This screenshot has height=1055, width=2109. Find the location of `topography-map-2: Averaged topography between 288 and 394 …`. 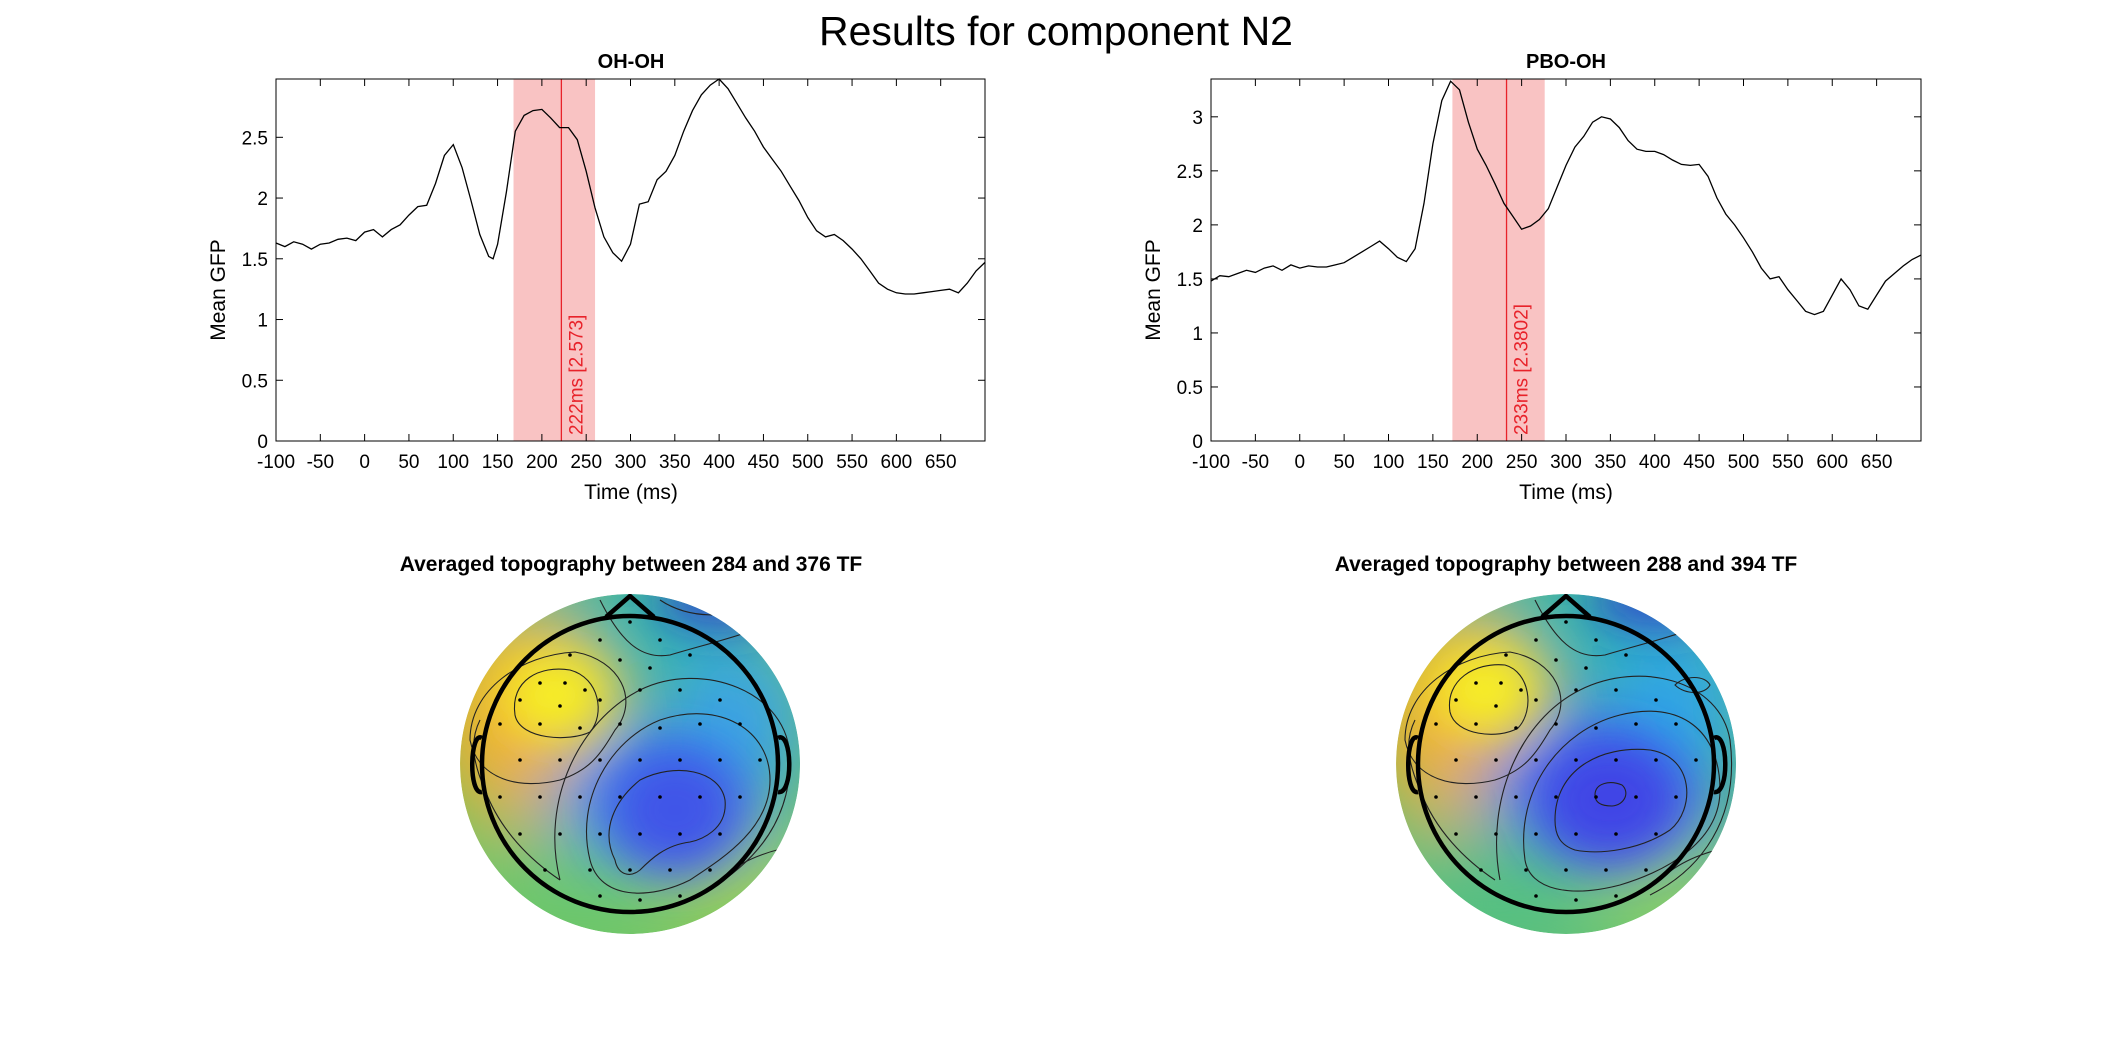

topography-map-2: Averaged topography between 288 and 394 … is located at coordinates (1566, 751).